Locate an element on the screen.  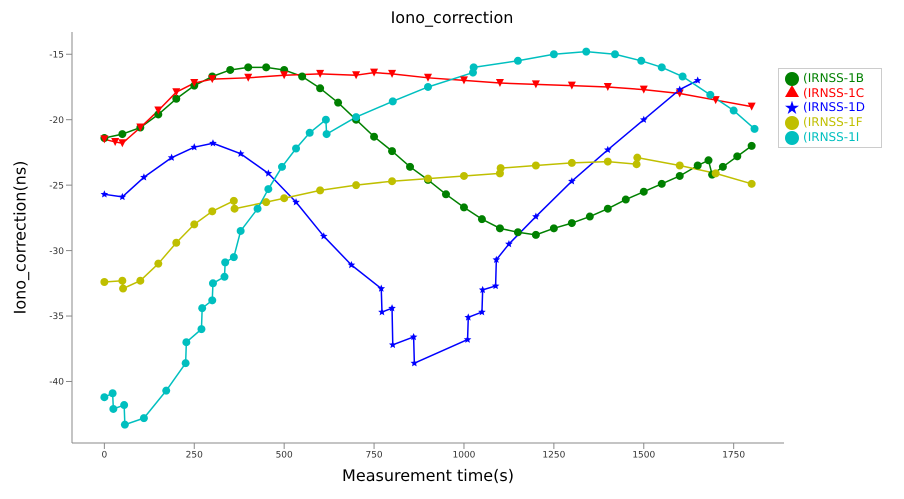
y-axis-title: Iono_correction(ns) is located at coordinates (20, 237).